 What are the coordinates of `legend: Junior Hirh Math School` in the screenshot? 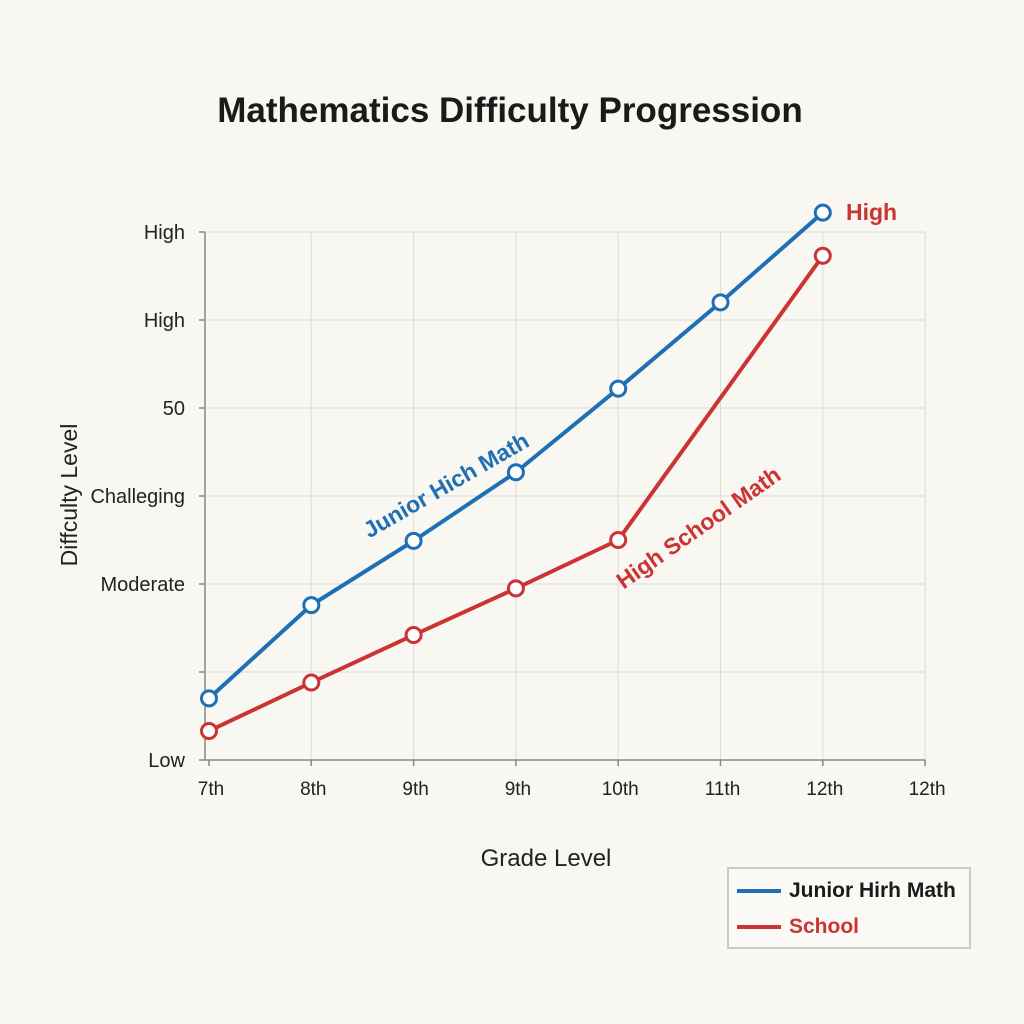 It's located at (849, 908).